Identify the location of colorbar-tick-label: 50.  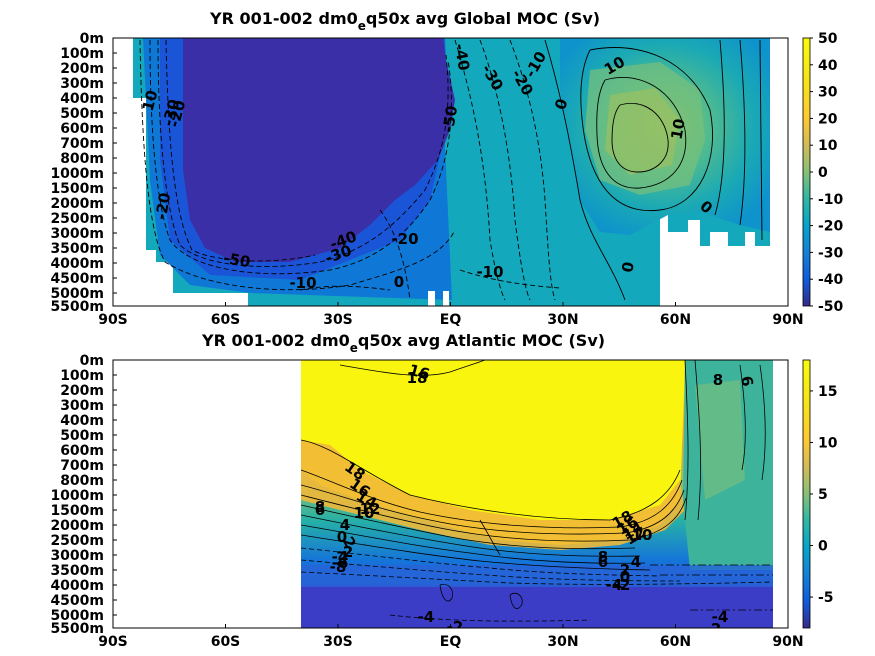
(828, 39).